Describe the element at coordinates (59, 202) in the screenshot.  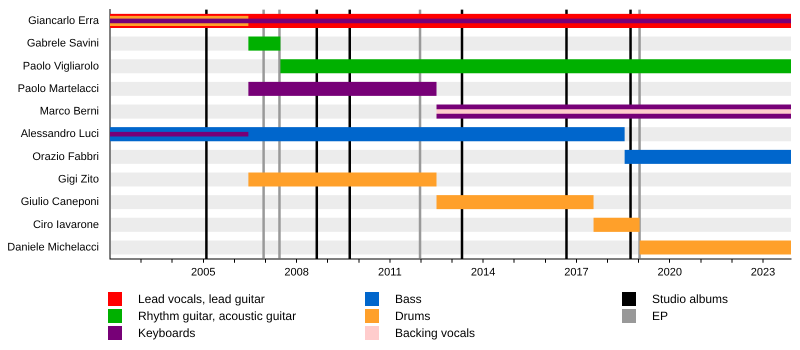
I see `y-tick-label: Giulio Caneponi` at that location.